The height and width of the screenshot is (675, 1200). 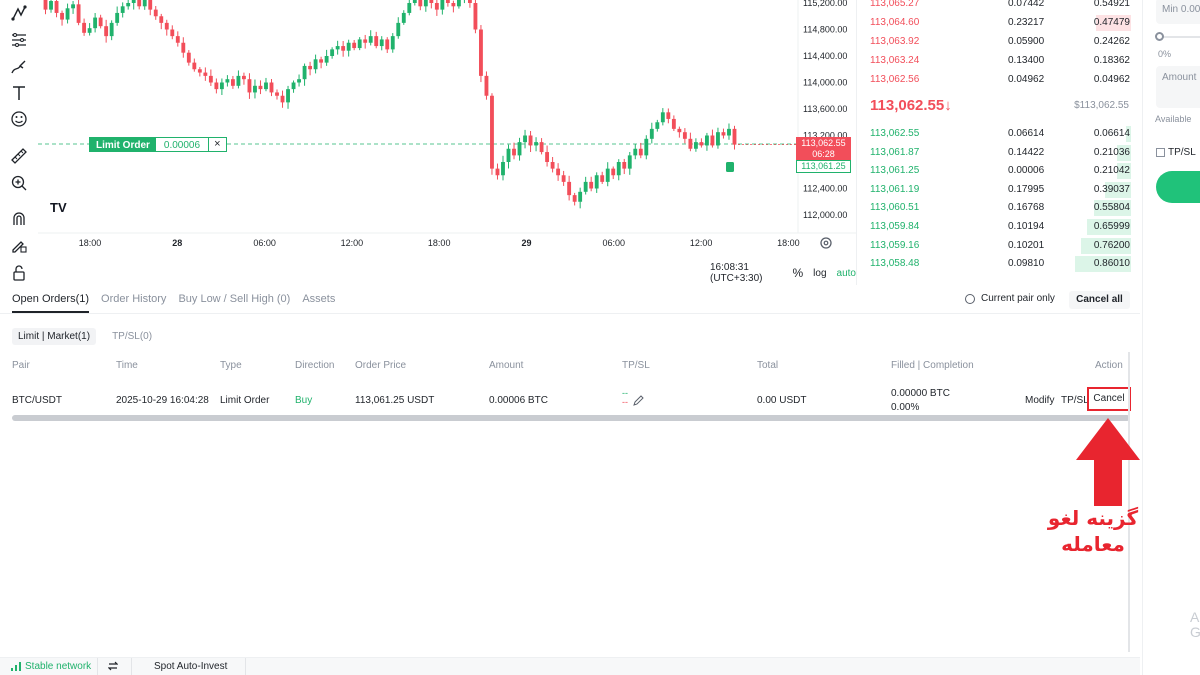 I want to click on bid-total: 0.76200, so click(x=1111, y=245).